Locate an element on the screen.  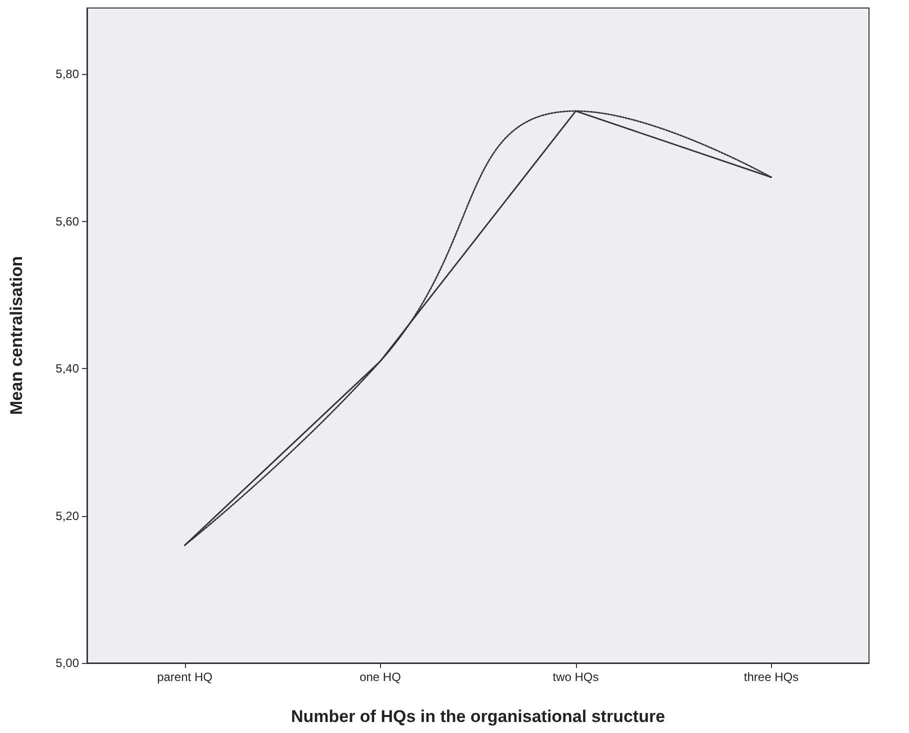
y-tick-label: 5,80 is located at coordinates (68, 74).